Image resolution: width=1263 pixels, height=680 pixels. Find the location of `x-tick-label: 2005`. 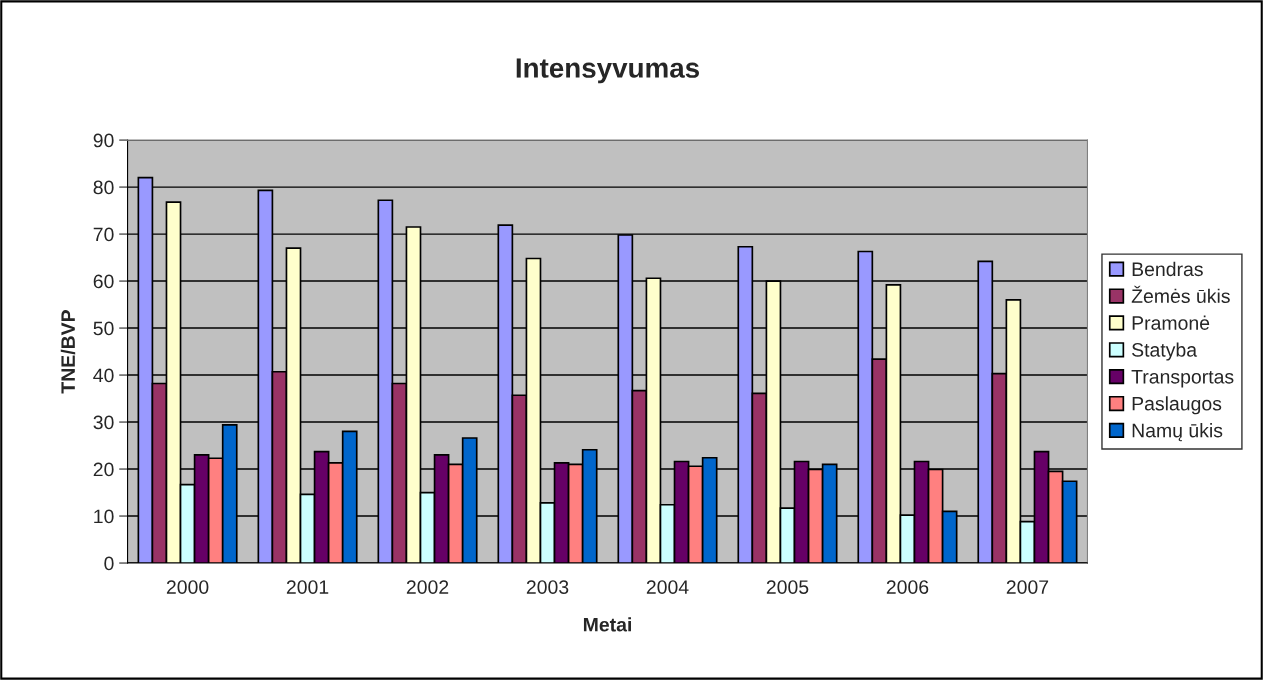

x-tick-label: 2005 is located at coordinates (787, 587).